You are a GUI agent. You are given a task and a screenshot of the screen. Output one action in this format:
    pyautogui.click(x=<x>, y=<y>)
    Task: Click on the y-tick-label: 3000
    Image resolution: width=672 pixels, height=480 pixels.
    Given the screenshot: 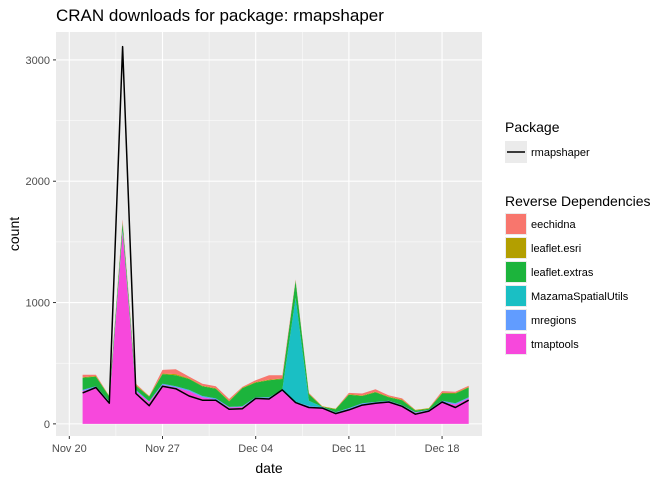 What is the action you would take?
    pyautogui.click(x=38, y=61)
    